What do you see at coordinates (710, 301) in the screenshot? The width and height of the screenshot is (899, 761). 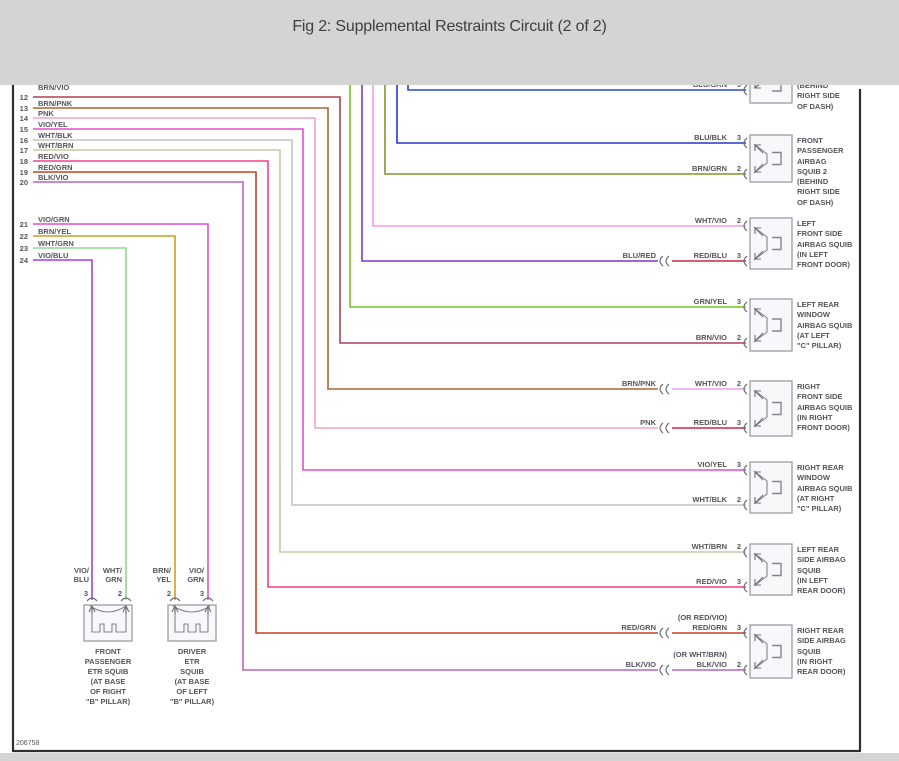 I see `c4-wire-label-a: GRN/YEL` at bounding box center [710, 301].